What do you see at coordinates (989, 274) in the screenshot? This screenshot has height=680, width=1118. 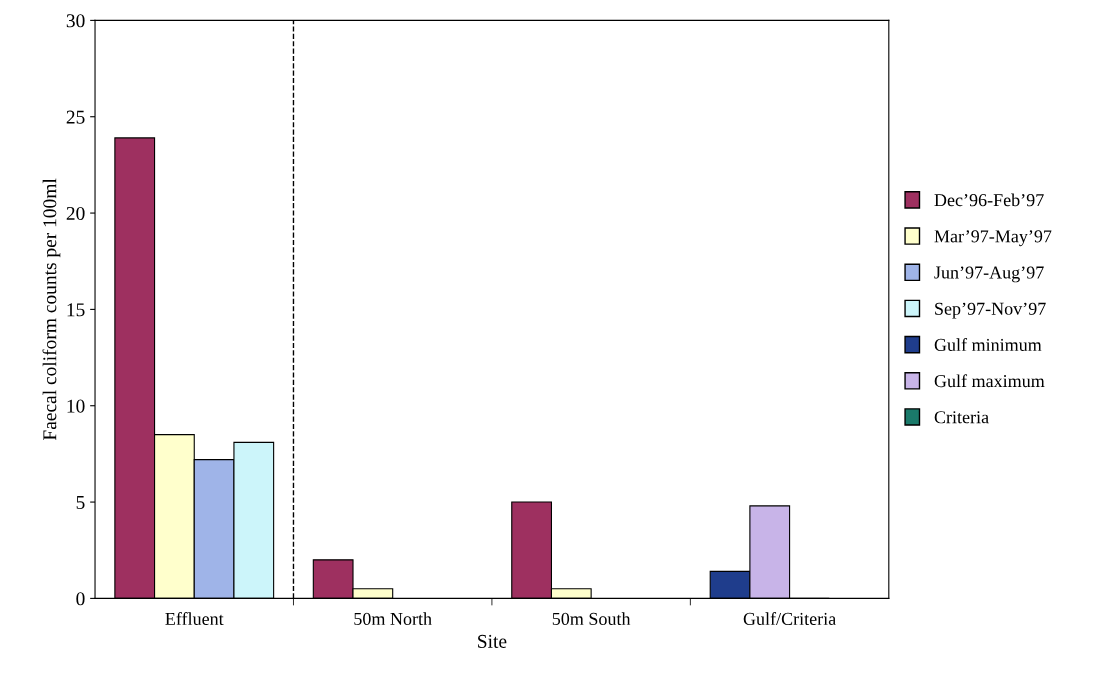 I see `legend-label: Jun’97-Aug’97` at bounding box center [989, 274].